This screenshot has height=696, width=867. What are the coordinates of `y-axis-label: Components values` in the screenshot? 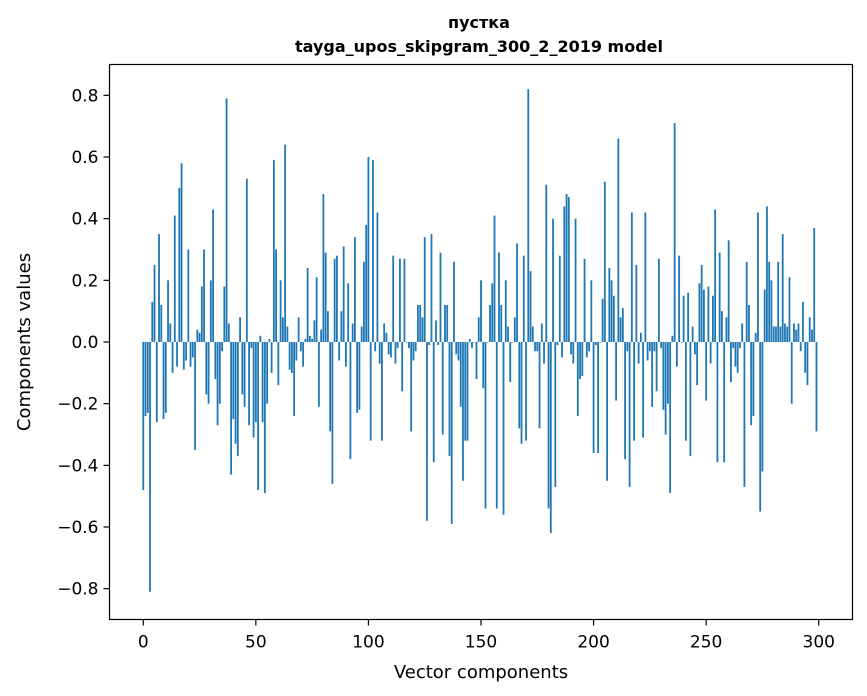 It's located at (24, 342).